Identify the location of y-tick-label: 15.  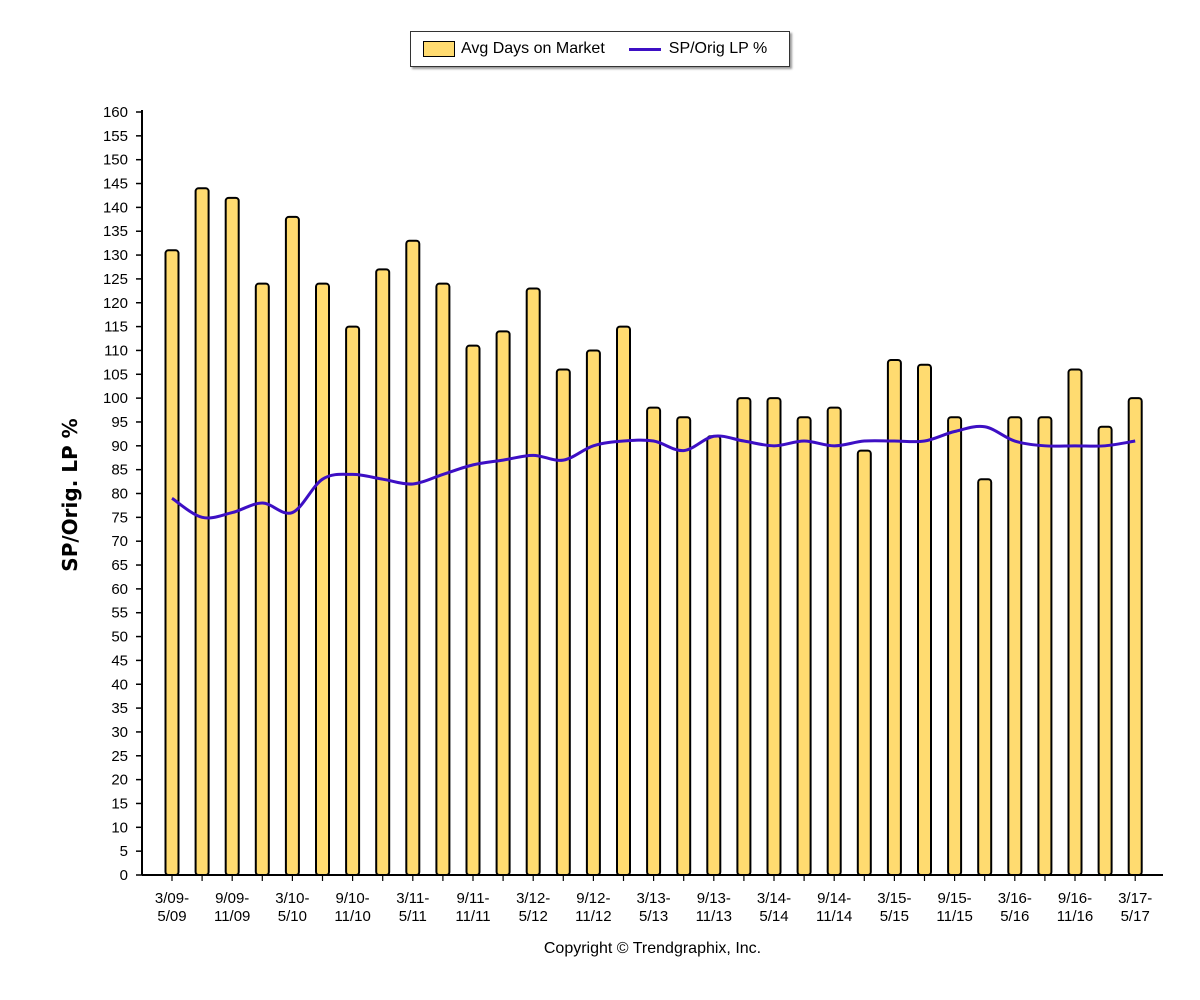
(119, 803).